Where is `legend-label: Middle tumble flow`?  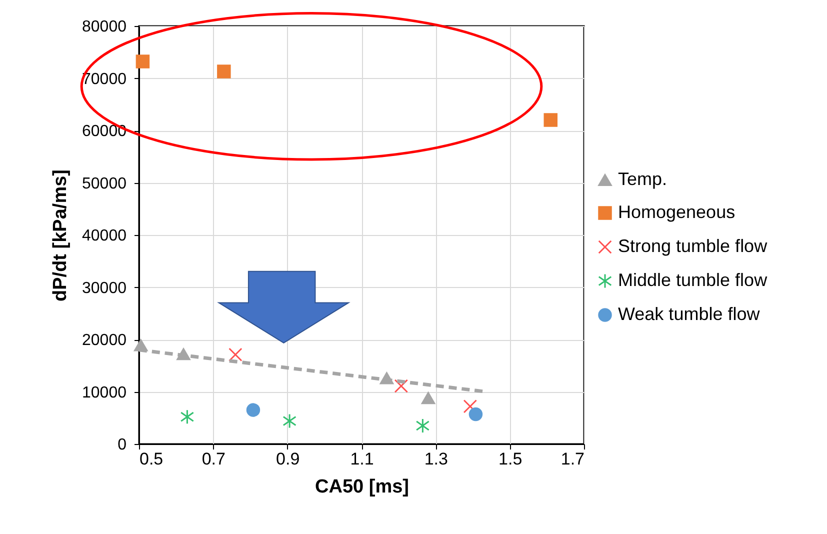
legend-label: Middle tumble flow is located at coordinates (693, 280).